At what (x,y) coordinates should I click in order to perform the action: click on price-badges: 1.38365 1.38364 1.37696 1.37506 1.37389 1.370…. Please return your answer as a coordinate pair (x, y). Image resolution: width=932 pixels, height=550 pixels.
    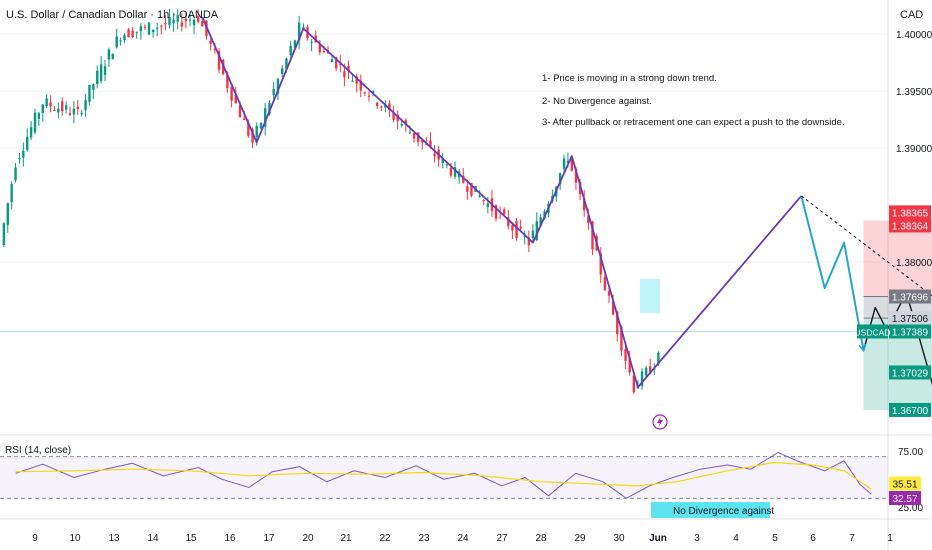
    Looking at the image, I should click on (893, 311).